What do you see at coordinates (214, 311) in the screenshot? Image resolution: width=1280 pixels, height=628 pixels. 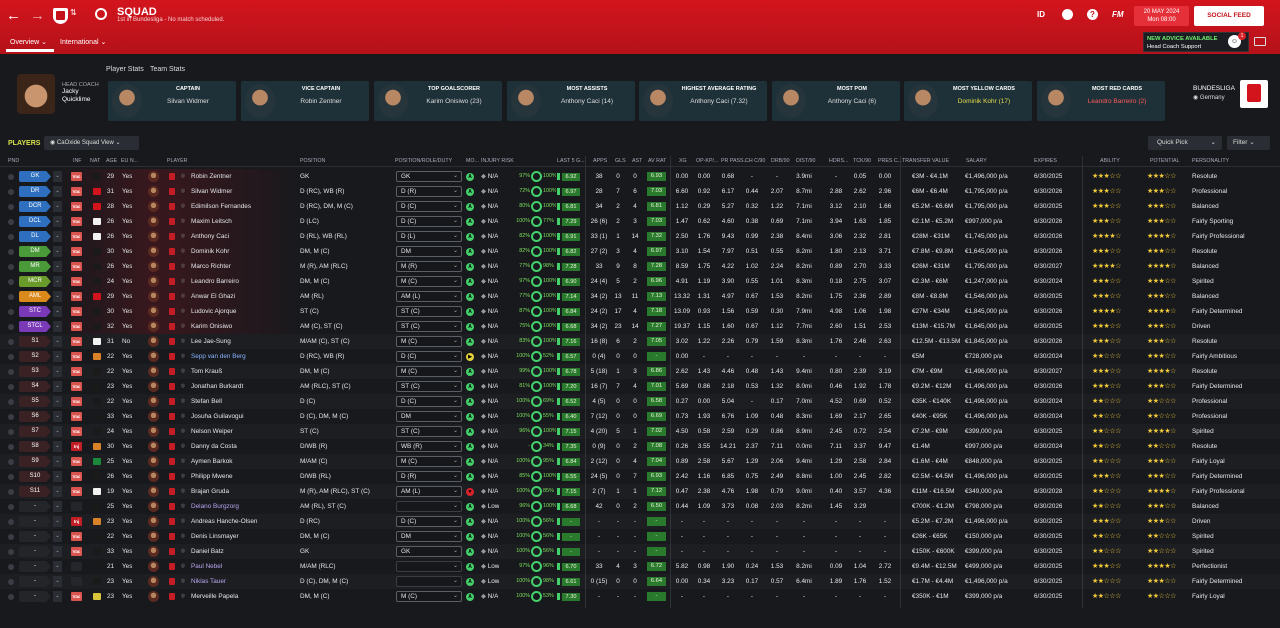 I see `player-name: Ludovic Ajorque` at bounding box center [214, 311].